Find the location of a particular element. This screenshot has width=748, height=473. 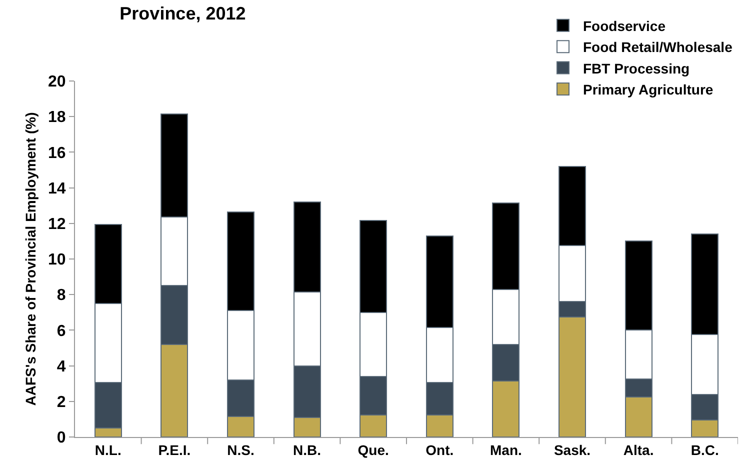

x-tick-label: Ont. is located at coordinates (440, 450).